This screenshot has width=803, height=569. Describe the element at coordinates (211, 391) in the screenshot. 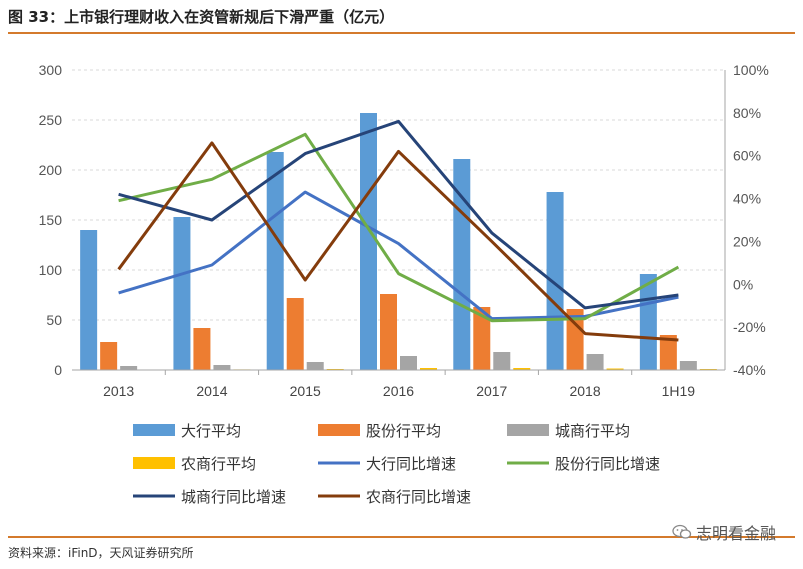

I see `x-tick-label: 2014` at that location.